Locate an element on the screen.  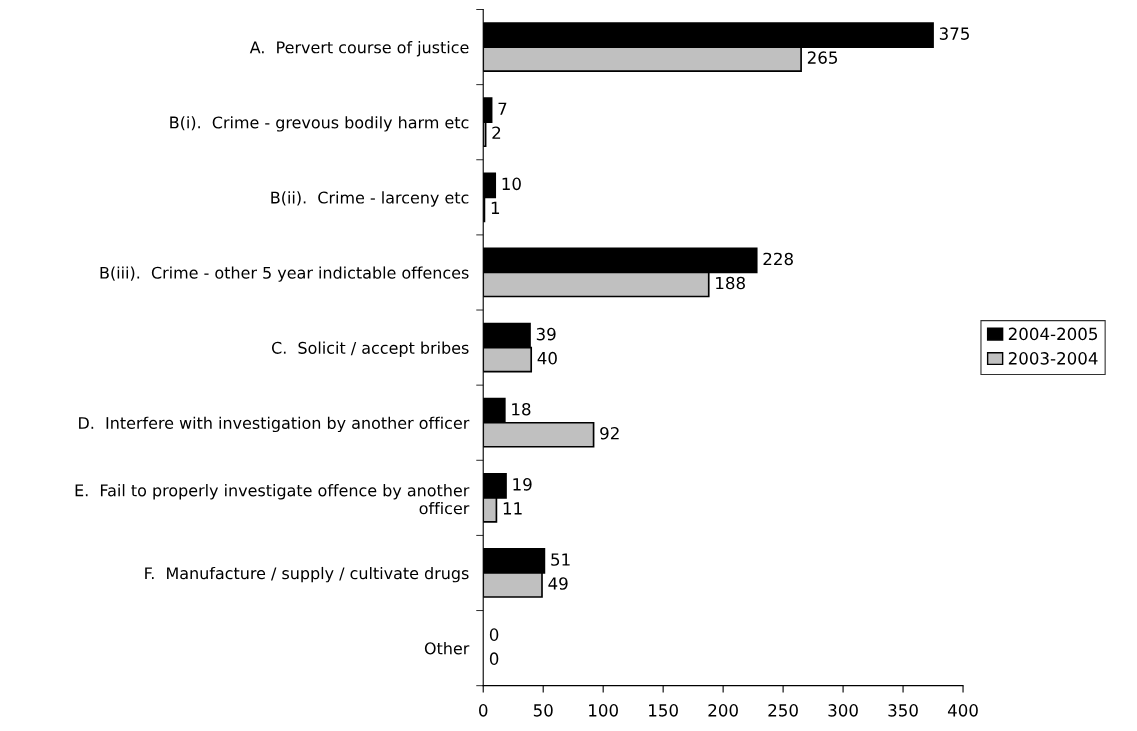
y-tick-label: B(ii). Crime - larceny etc is located at coordinates (370, 199).